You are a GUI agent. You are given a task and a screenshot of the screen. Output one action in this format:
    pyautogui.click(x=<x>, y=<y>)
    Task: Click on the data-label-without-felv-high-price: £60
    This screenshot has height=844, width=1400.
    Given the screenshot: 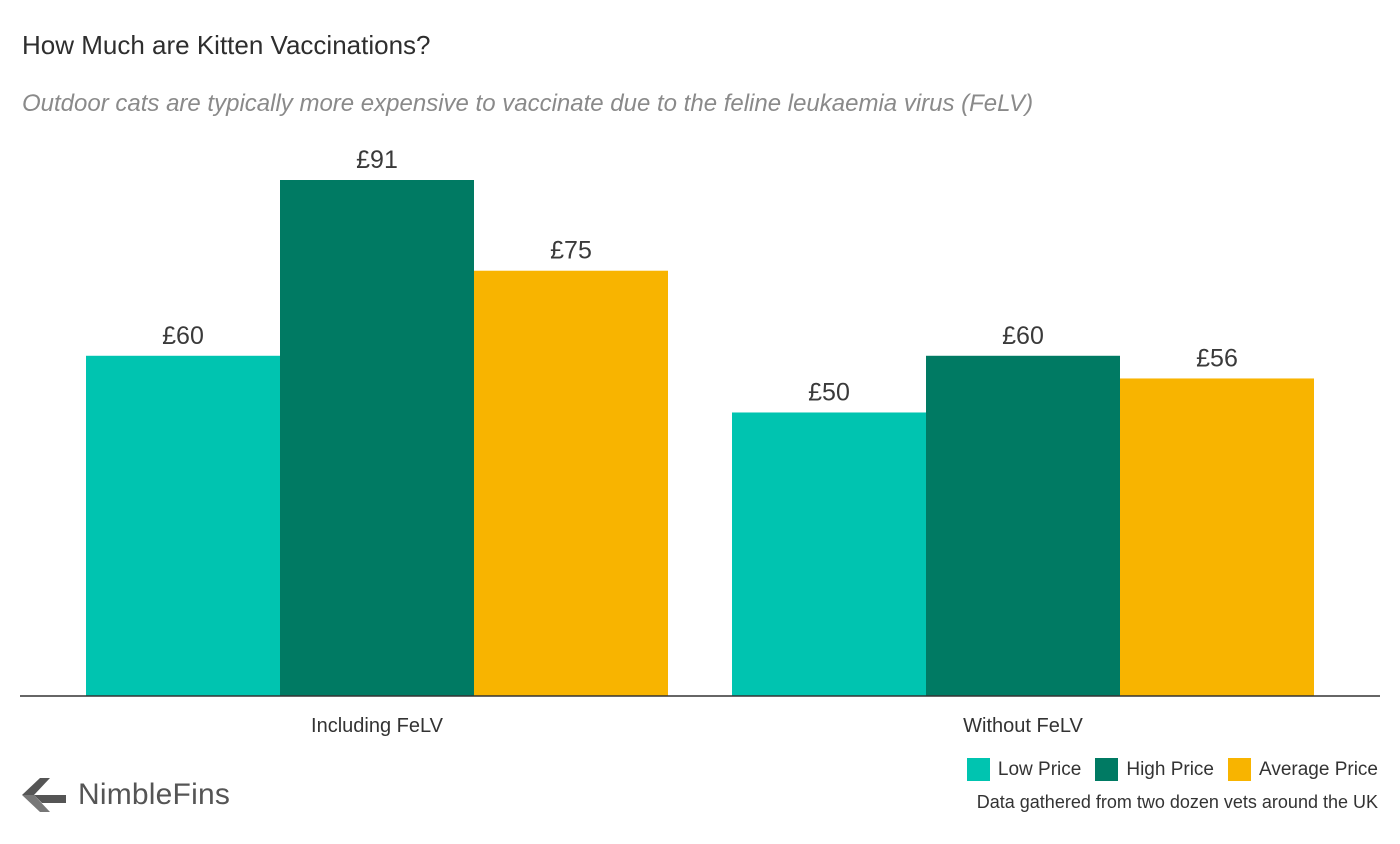 What is the action you would take?
    pyautogui.click(x=1023, y=336)
    